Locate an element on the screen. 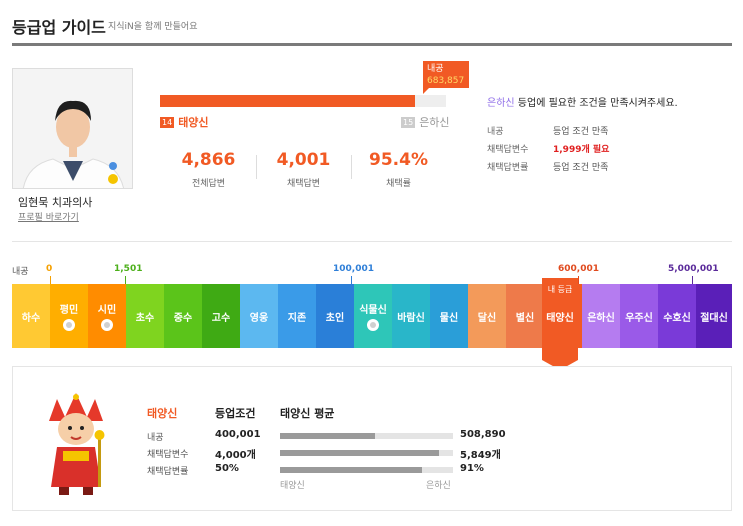  grade-name: 별신 is located at coordinates (525, 318).